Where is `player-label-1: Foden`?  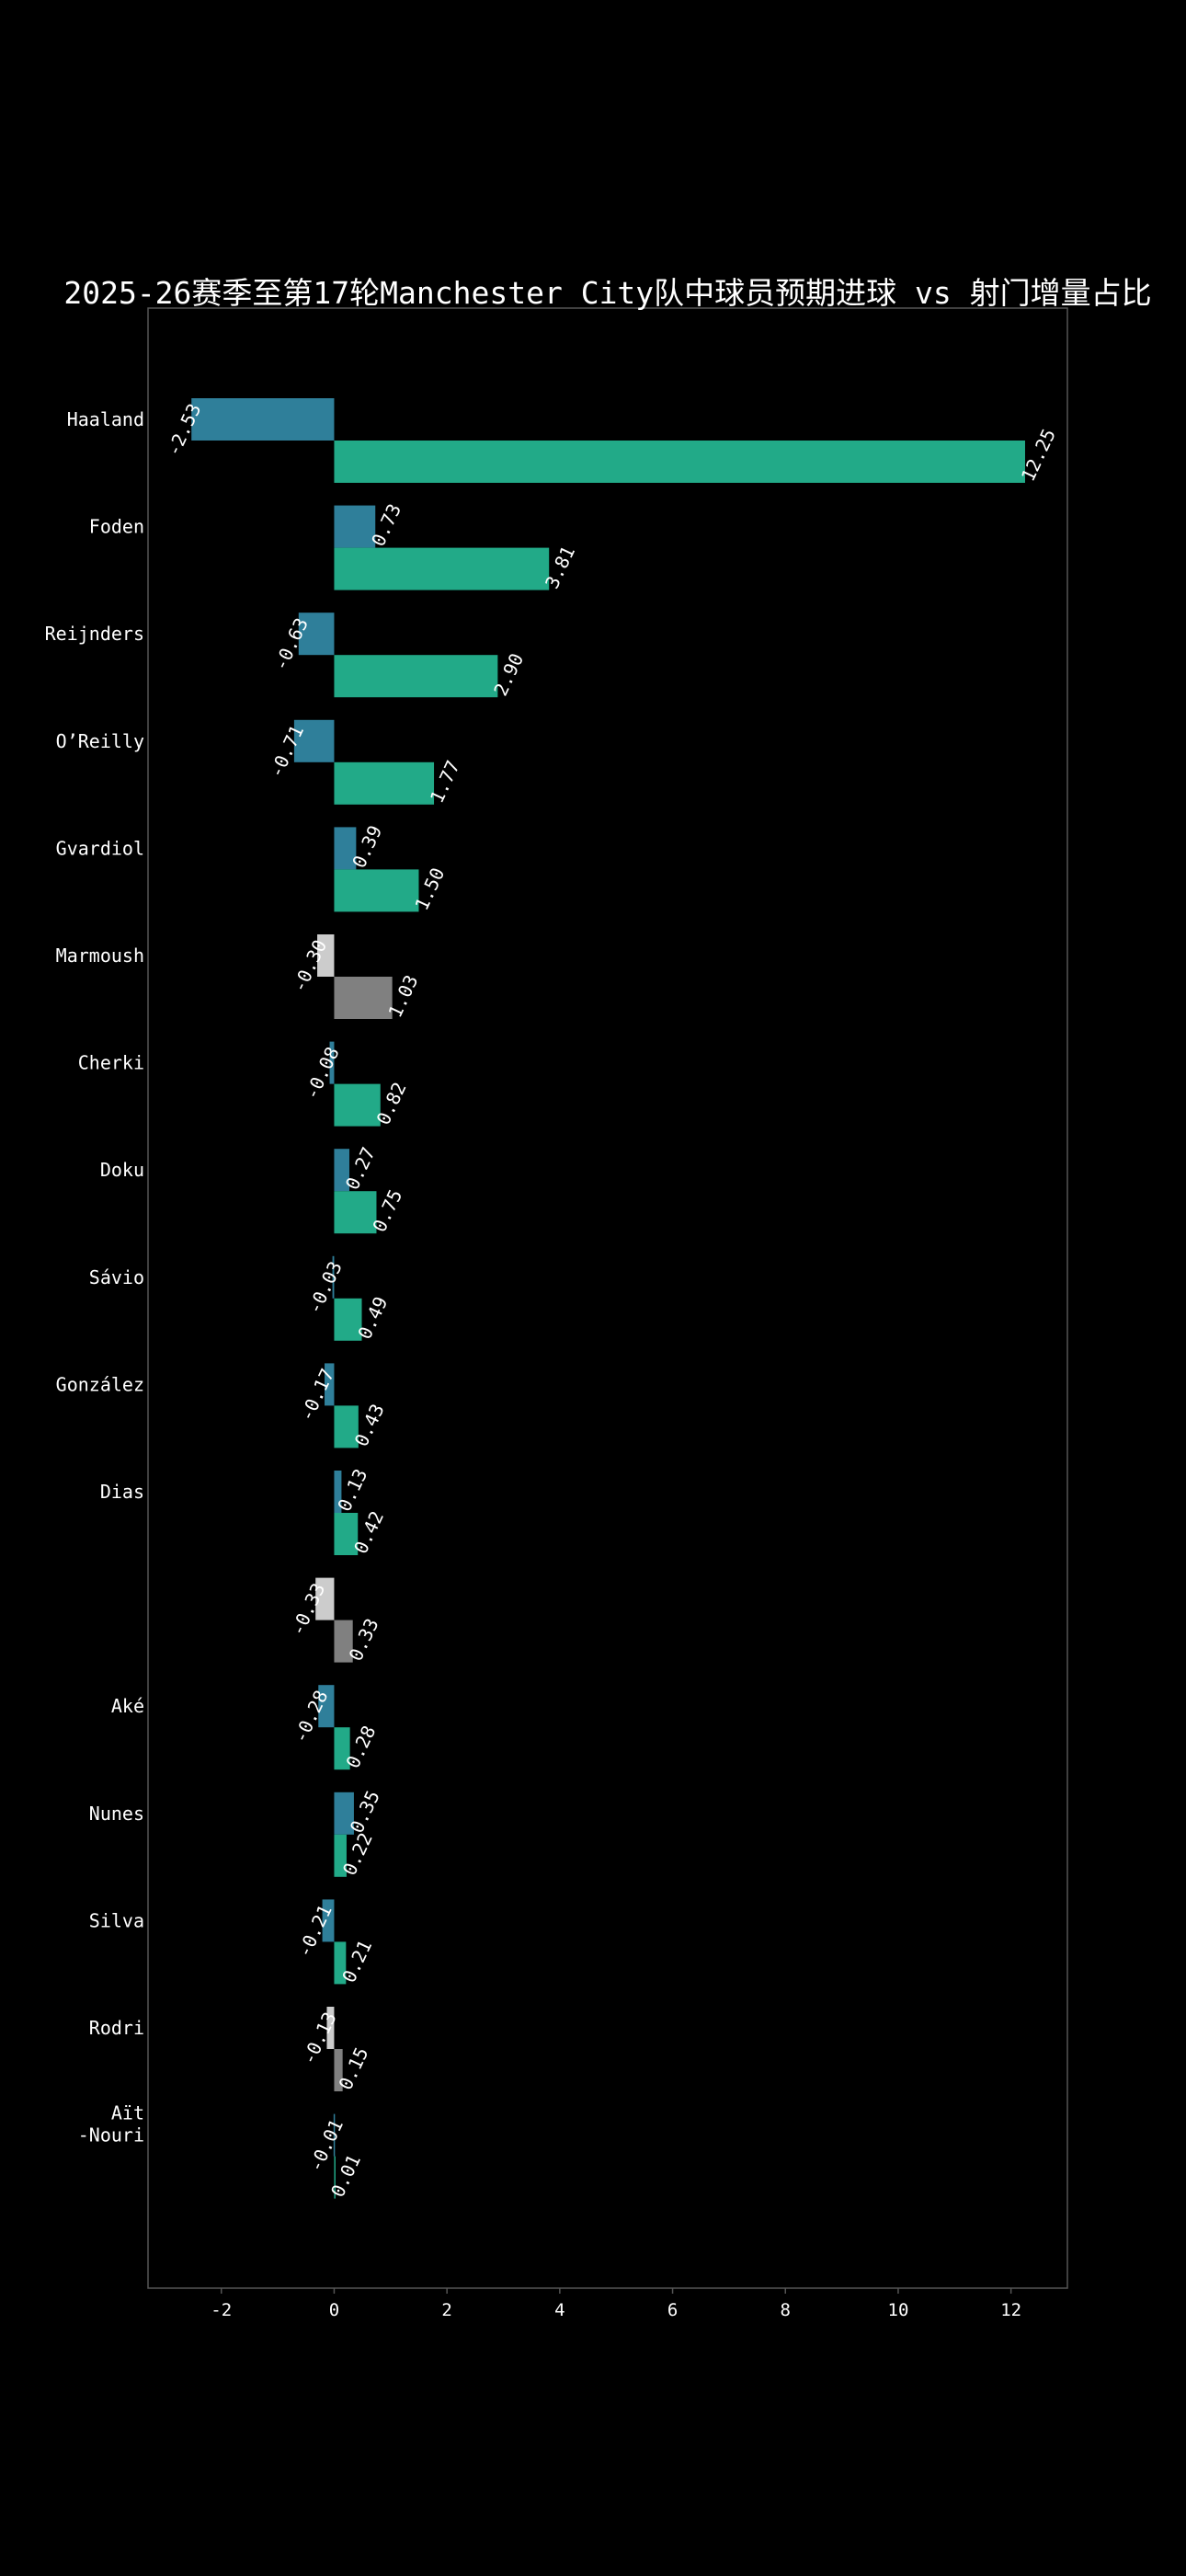 player-label-1: Foden is located at coordinates (116, 527).